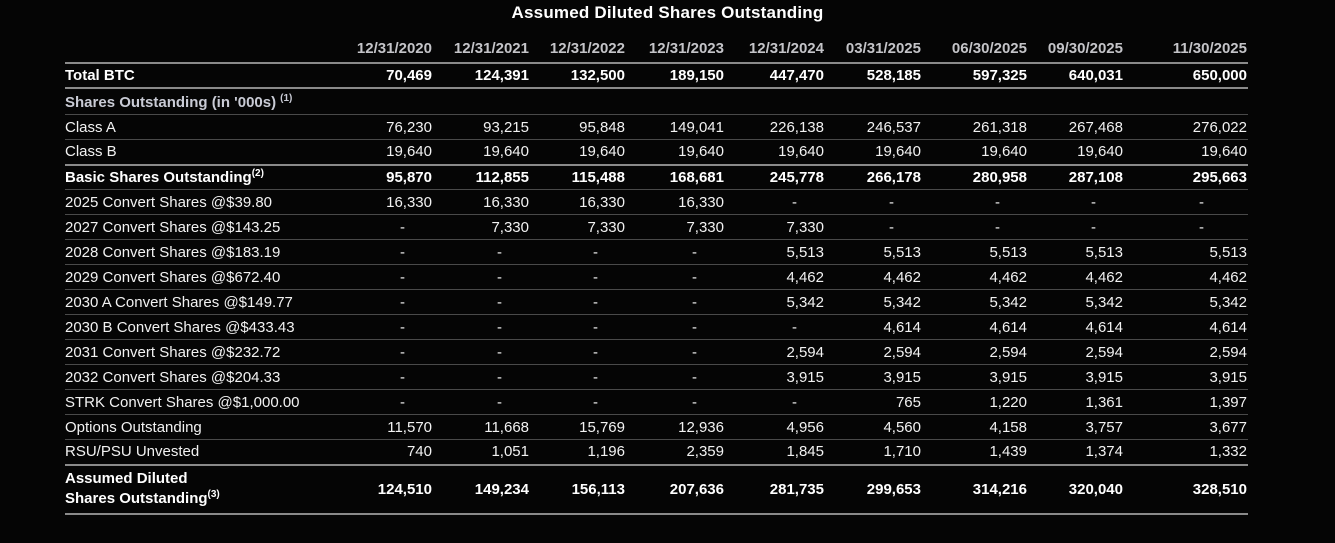  Describe the element at coordinates (1186, 489) in the screenshot. I see `cell-value: 328,510` at that location.